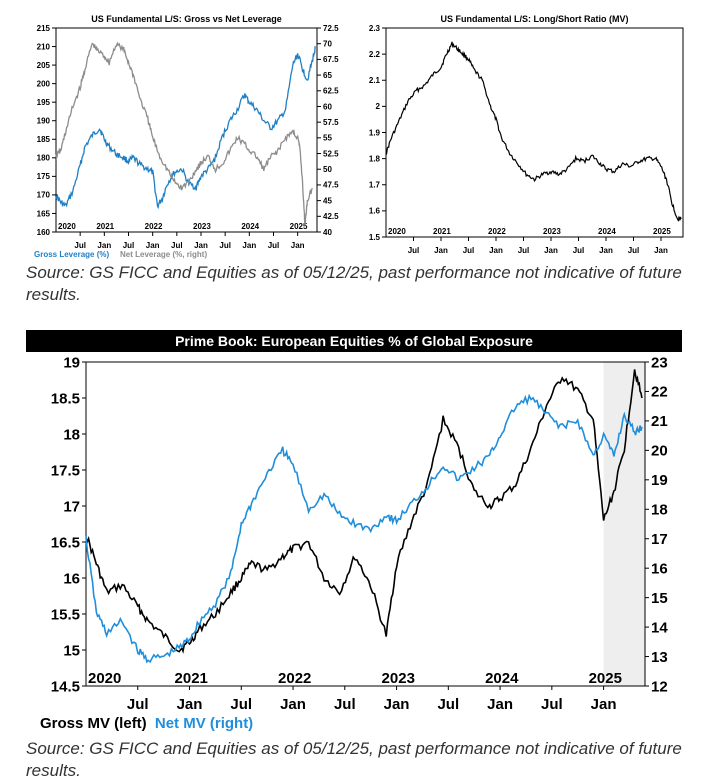 The height and width of the screenshot is (782, 712). Describe the element at coordinates (71, 362) in the screenshot. I see `y-tick-label-left: 19` at that location.